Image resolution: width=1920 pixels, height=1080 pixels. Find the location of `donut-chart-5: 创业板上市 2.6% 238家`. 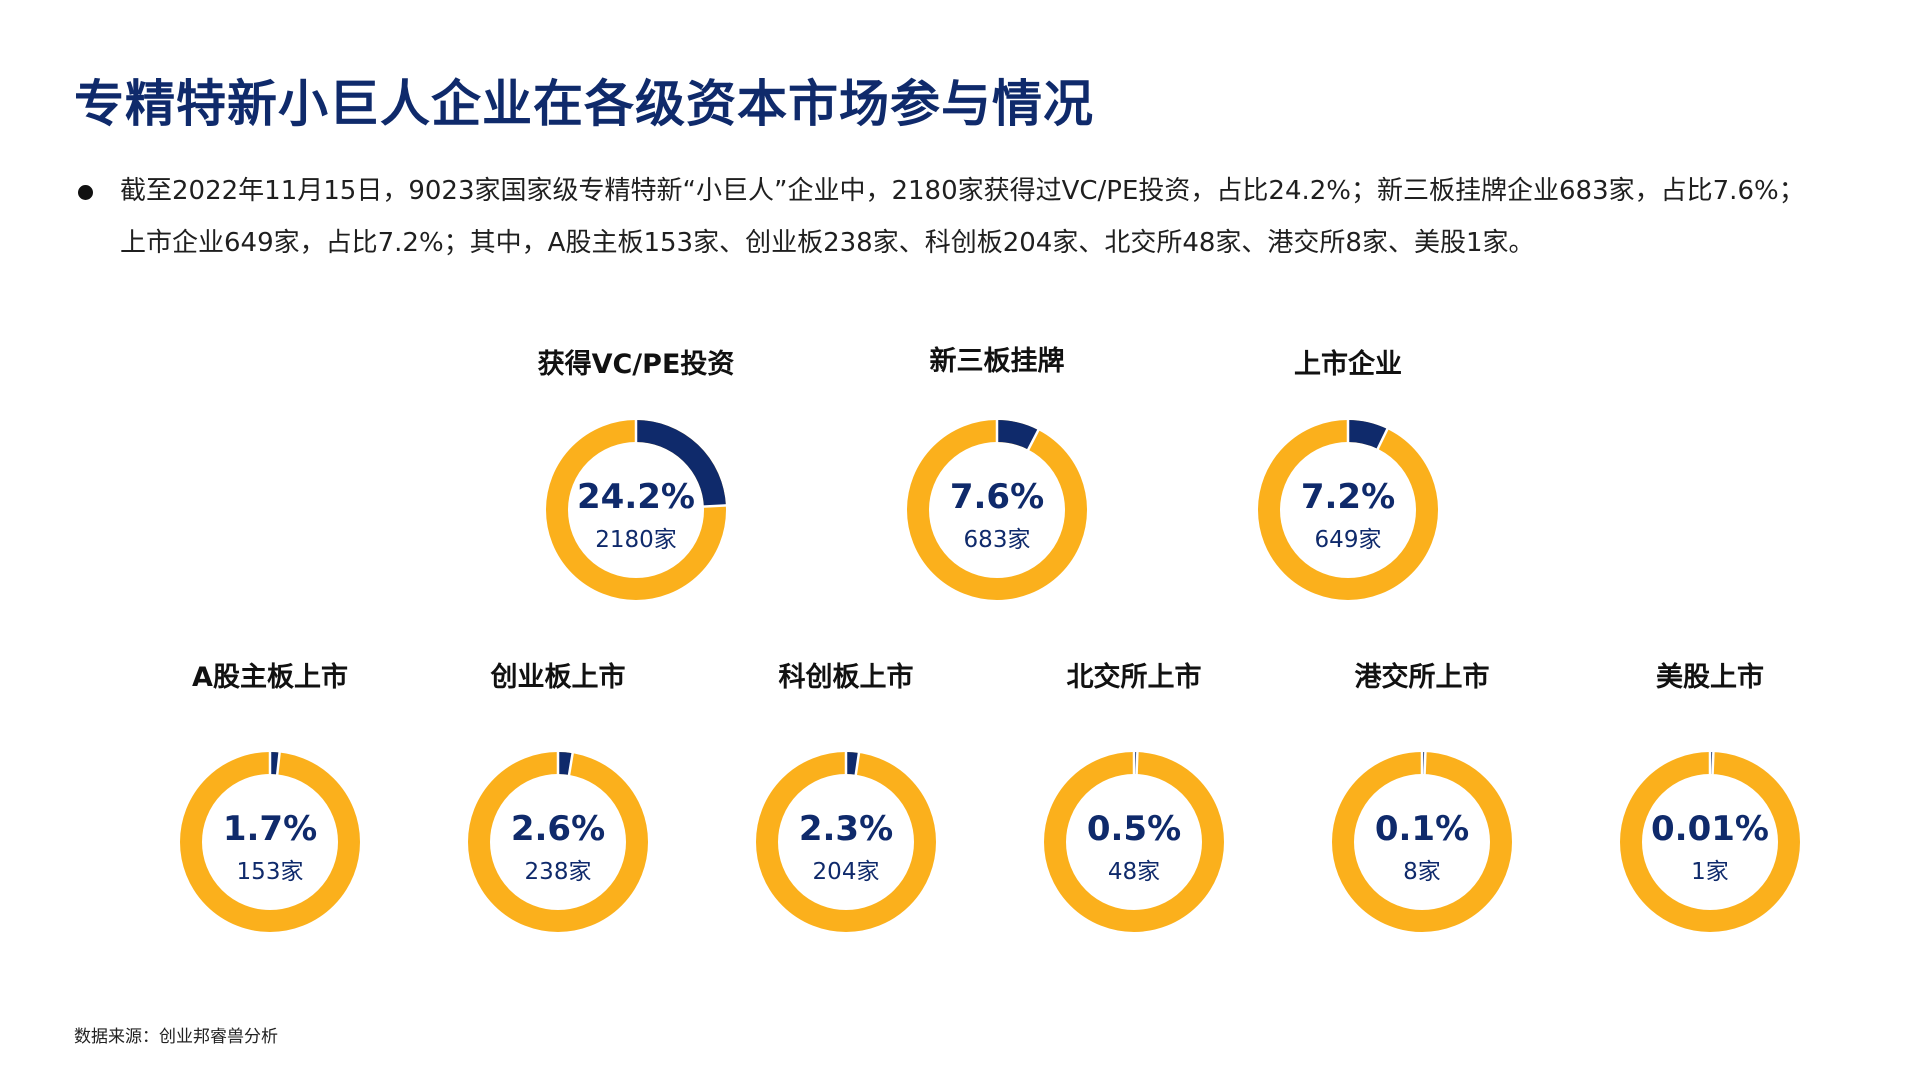

donut-chart-5: 创业板上市 2.6% 238家 is located at coordinates (558, 796).